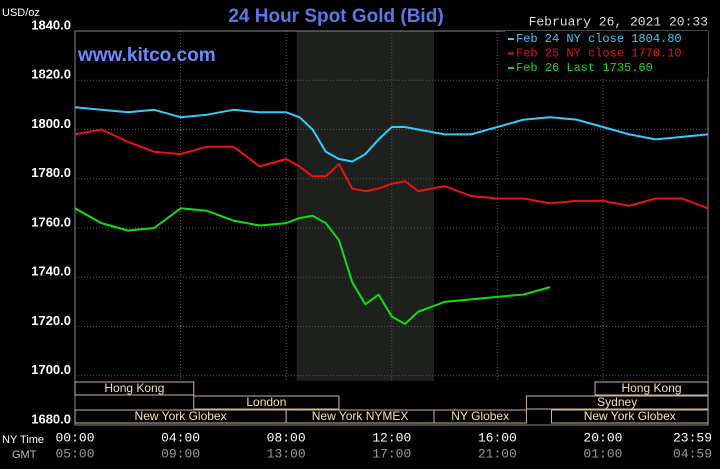 Image resolution: width=720 pixels, height=469 pixels. What do you see at coordinates (286, 437) in the screenshot?
I see `x-tick-label: 08:00` at bounding box center [286, 437].